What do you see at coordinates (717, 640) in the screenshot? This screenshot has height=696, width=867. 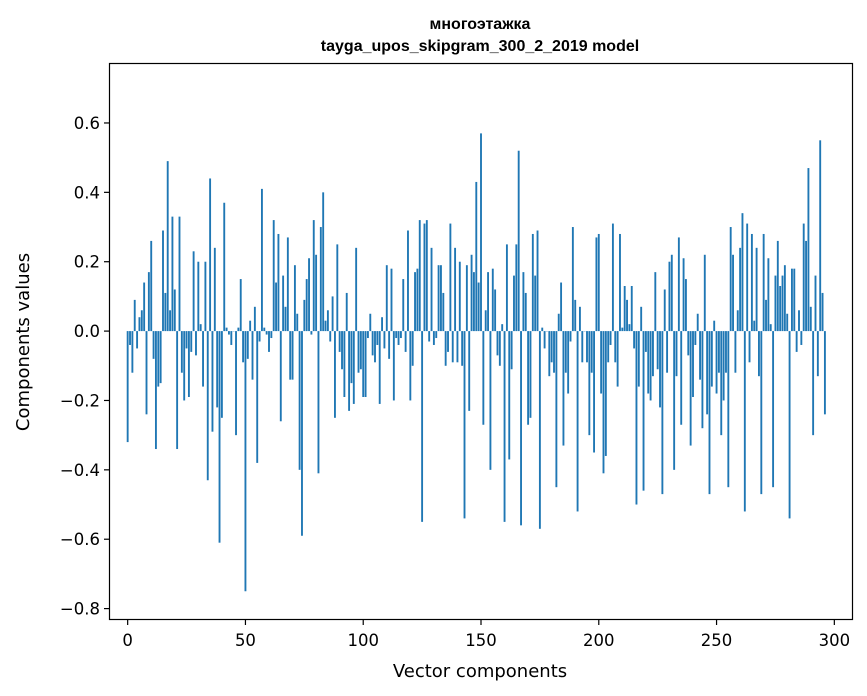 I see `x-tick-label: 250` at bounding box center [717, 640].